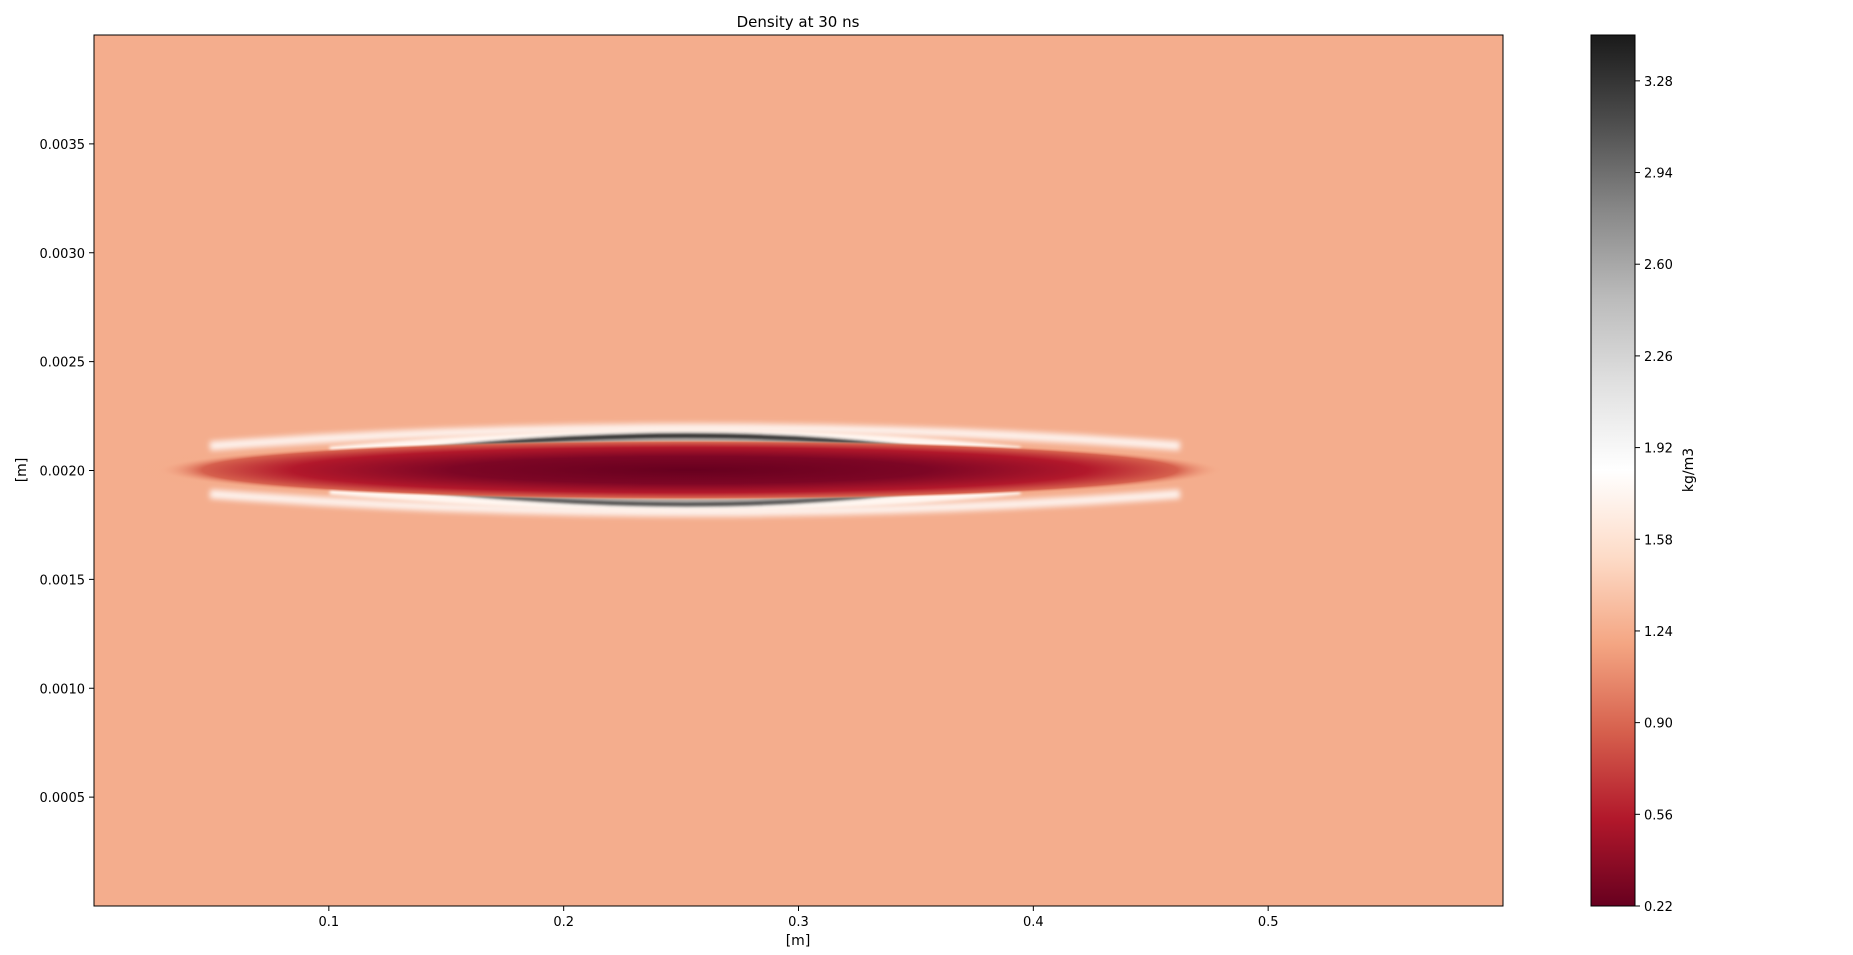 The width and height of the screenshot is (1853, 955). What do you see at coordinates (1658, 174) in the screenshot?
I see `colorbar-tick-label: 2.94` at bounding box center [1658, 174].